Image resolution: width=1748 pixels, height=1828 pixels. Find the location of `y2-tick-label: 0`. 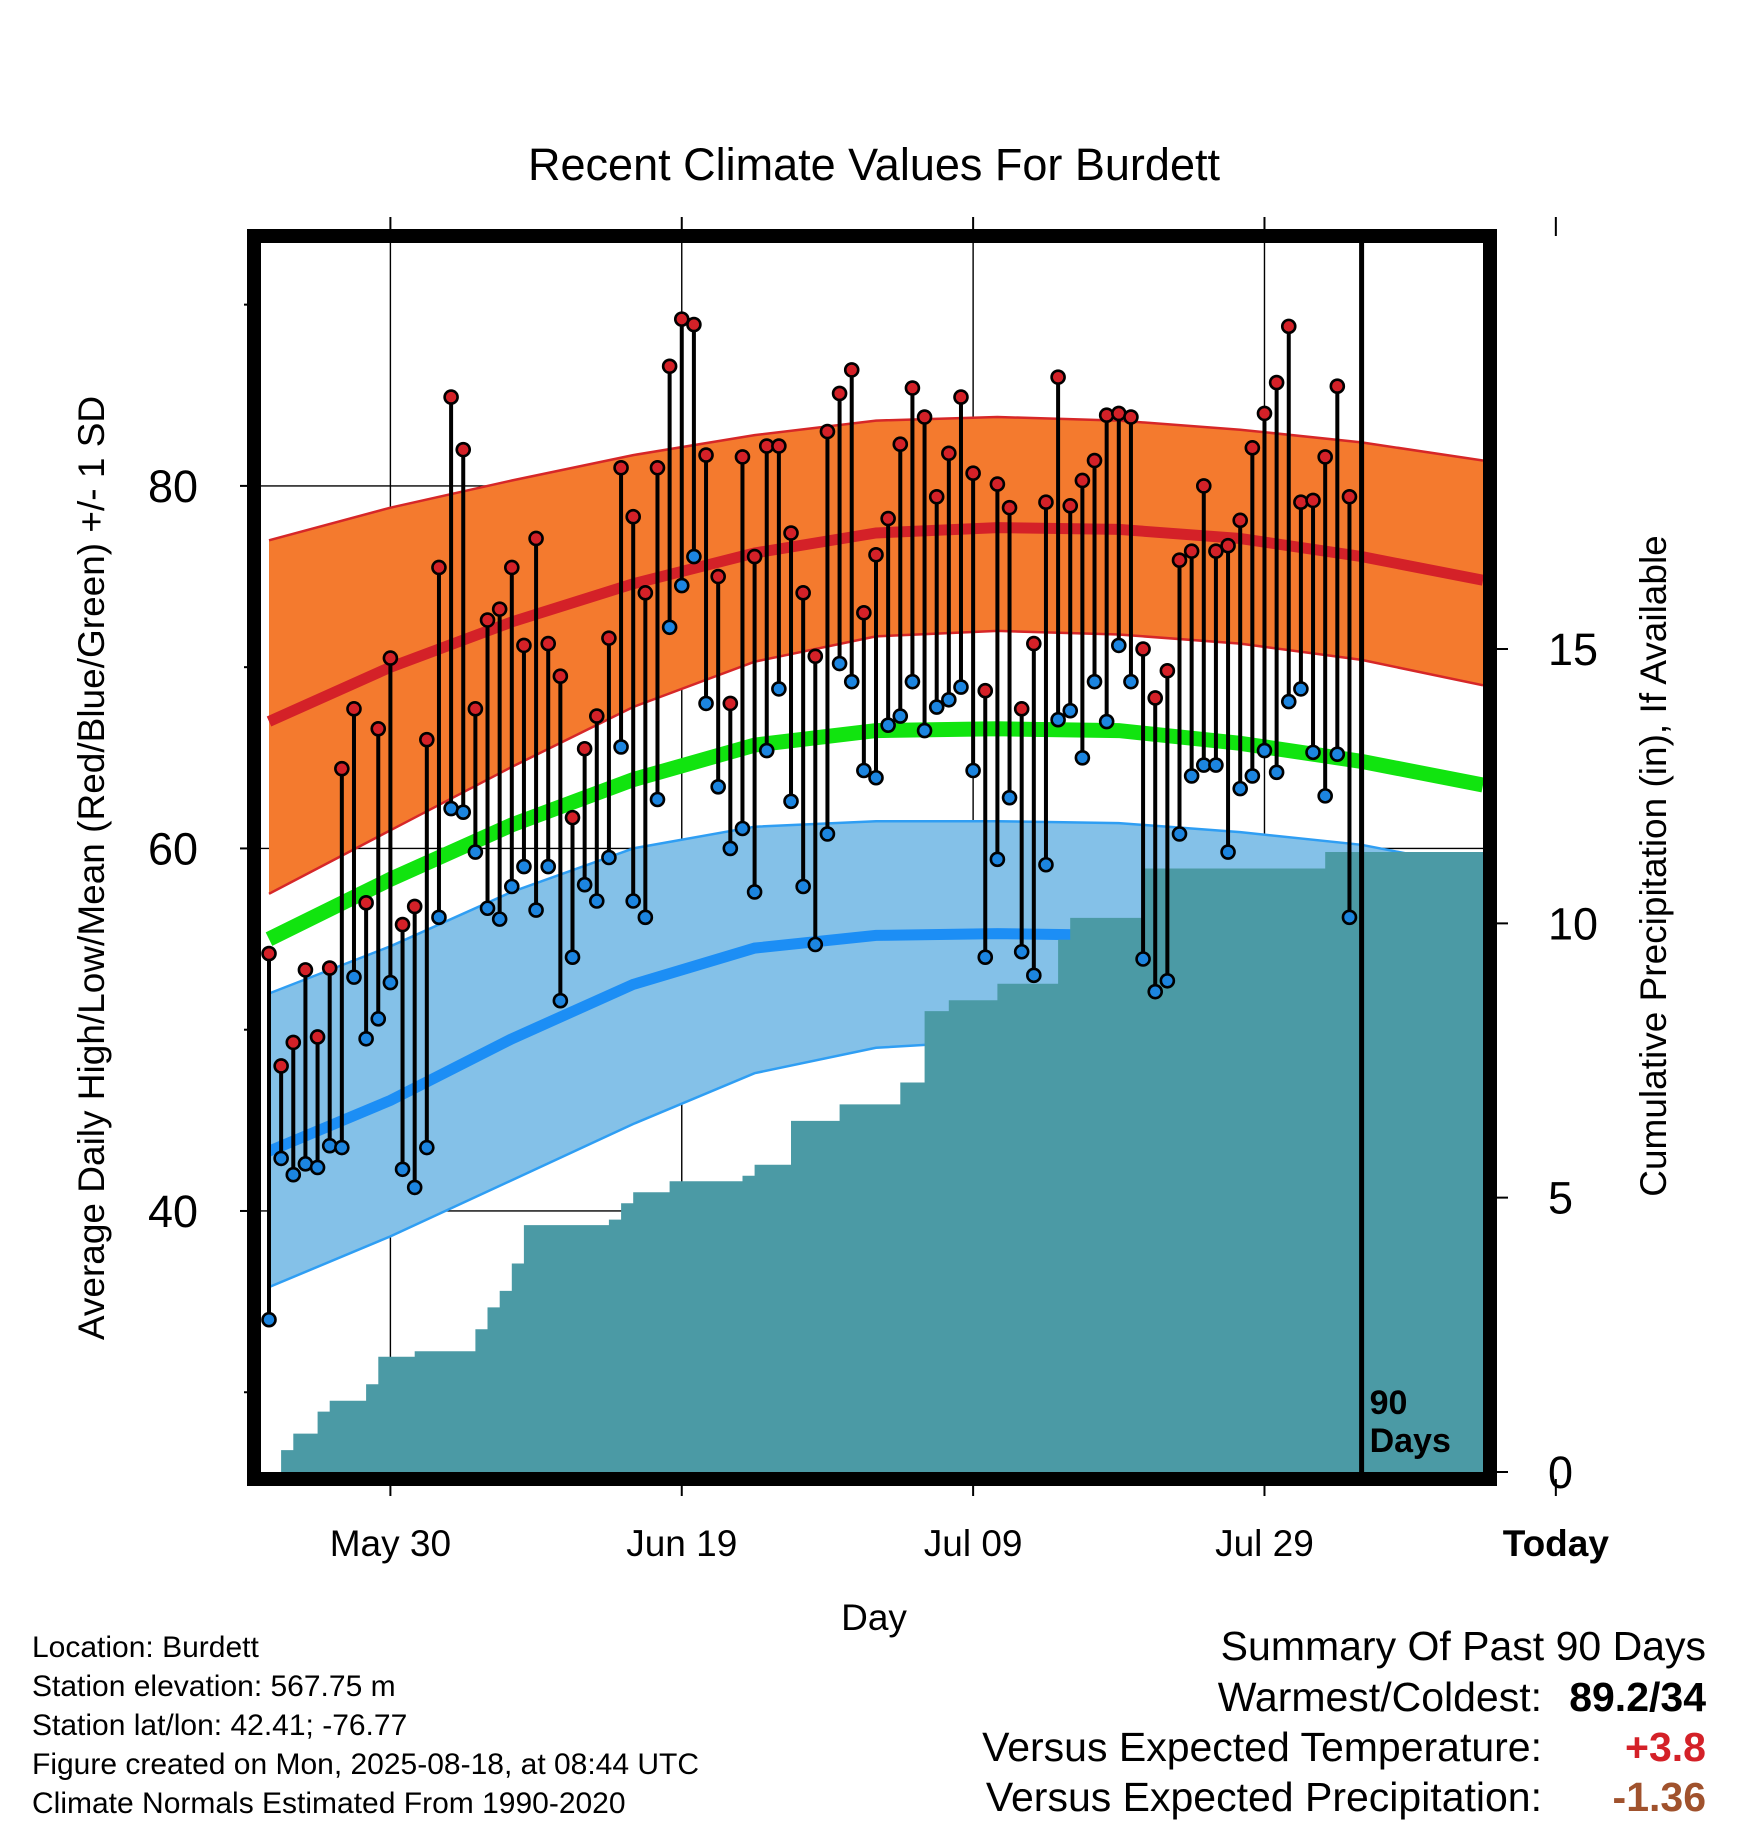

y2-tick-label: 0 is located at coordinates (1560, 1472).